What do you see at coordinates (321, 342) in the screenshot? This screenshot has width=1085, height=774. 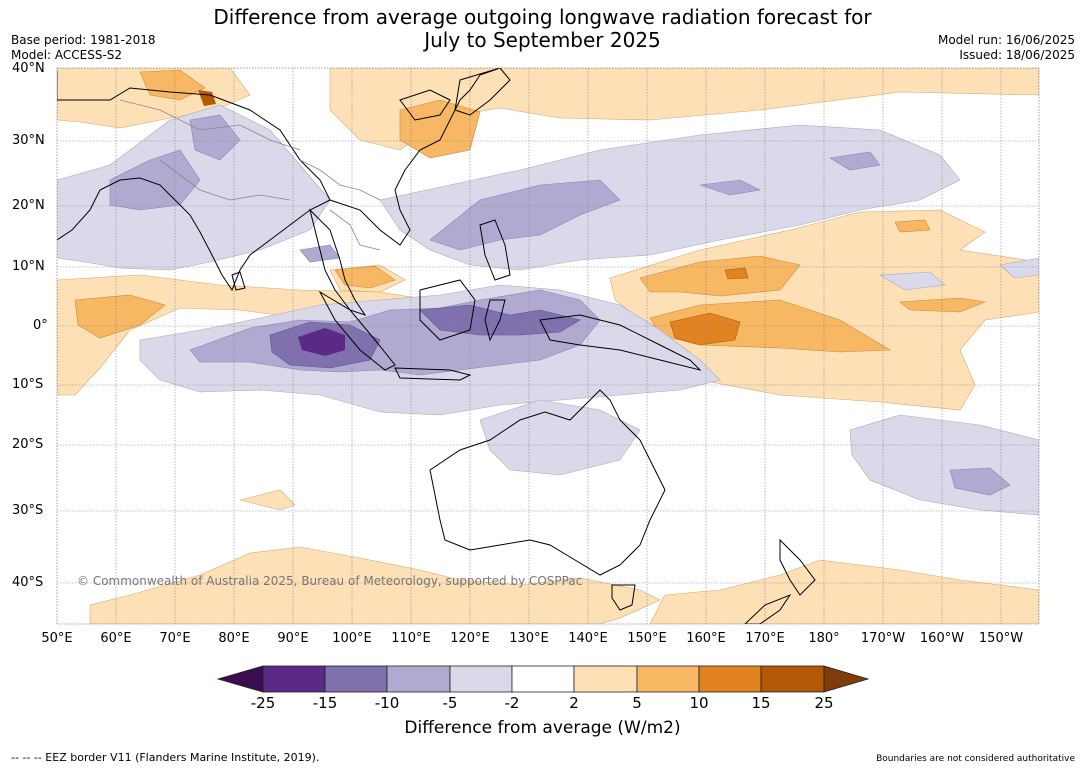 I see `negative-anomaly-peak` at bounding box center [321, 342].